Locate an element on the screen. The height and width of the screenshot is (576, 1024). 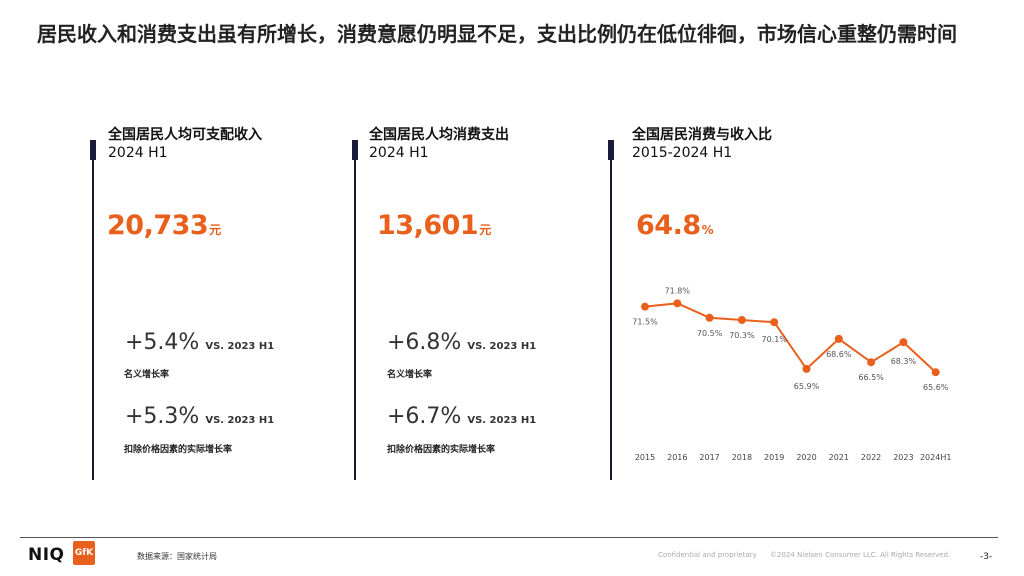
spending-value-number: 13,601 is located at coordinates (428, 225).